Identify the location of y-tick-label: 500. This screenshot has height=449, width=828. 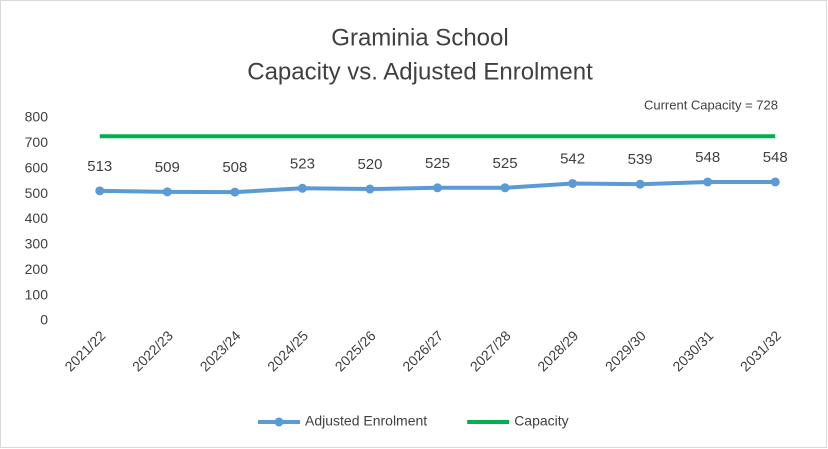
(37, 193).